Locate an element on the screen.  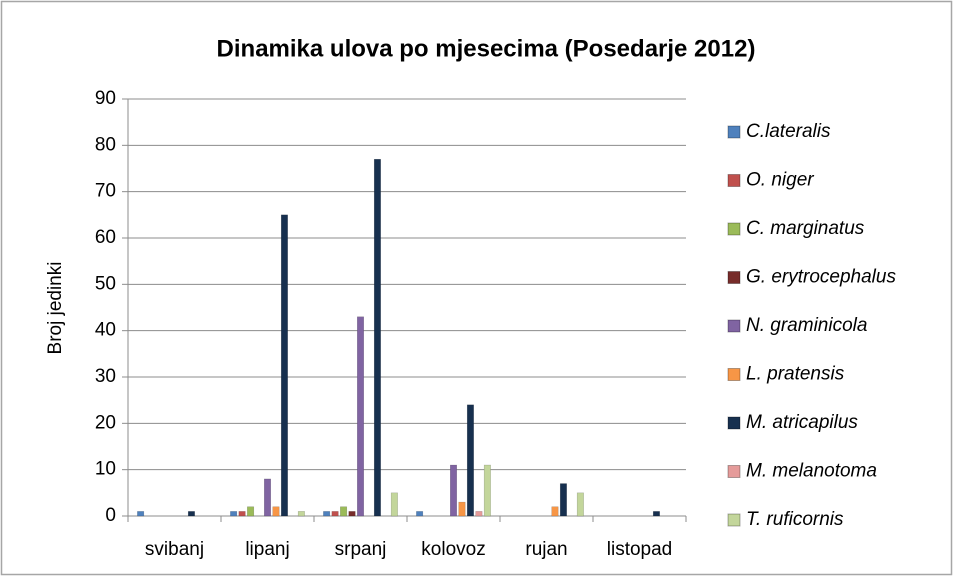
y-axis-label: Broj jedinki is located at coordinates (55, 308).